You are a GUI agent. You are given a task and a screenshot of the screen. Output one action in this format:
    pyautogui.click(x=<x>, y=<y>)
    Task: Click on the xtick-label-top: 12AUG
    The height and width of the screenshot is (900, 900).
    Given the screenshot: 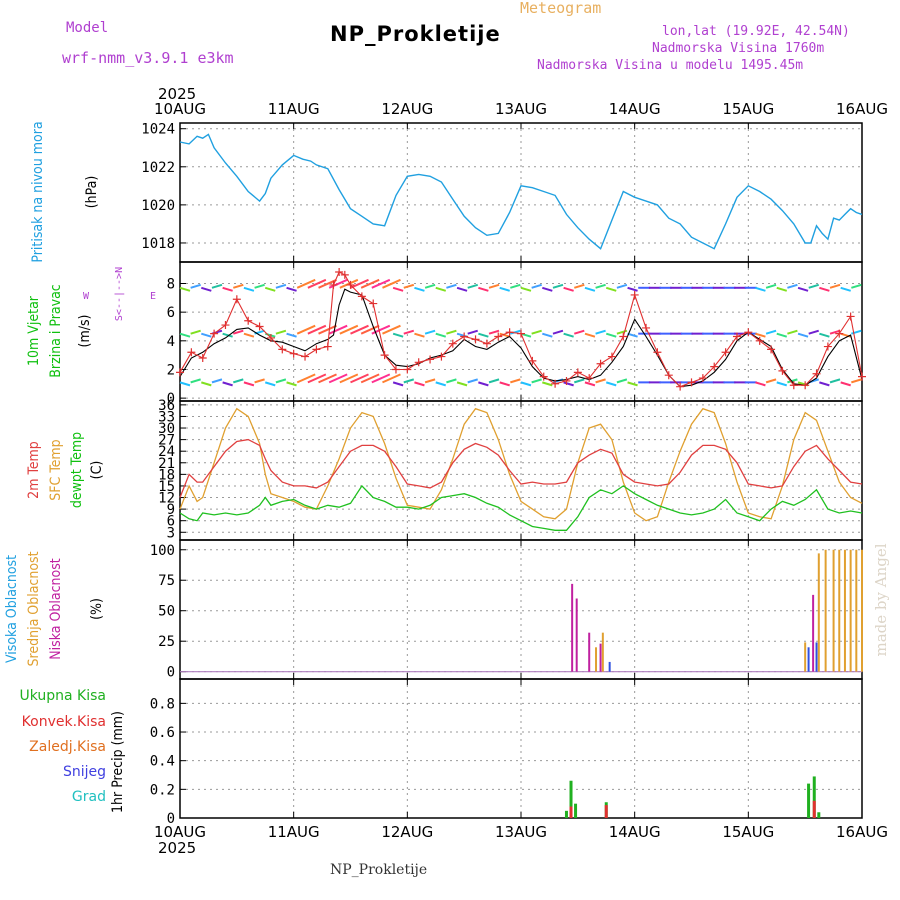 What is the action you would take?
    pyautogui.click(x=407, y=109)
    